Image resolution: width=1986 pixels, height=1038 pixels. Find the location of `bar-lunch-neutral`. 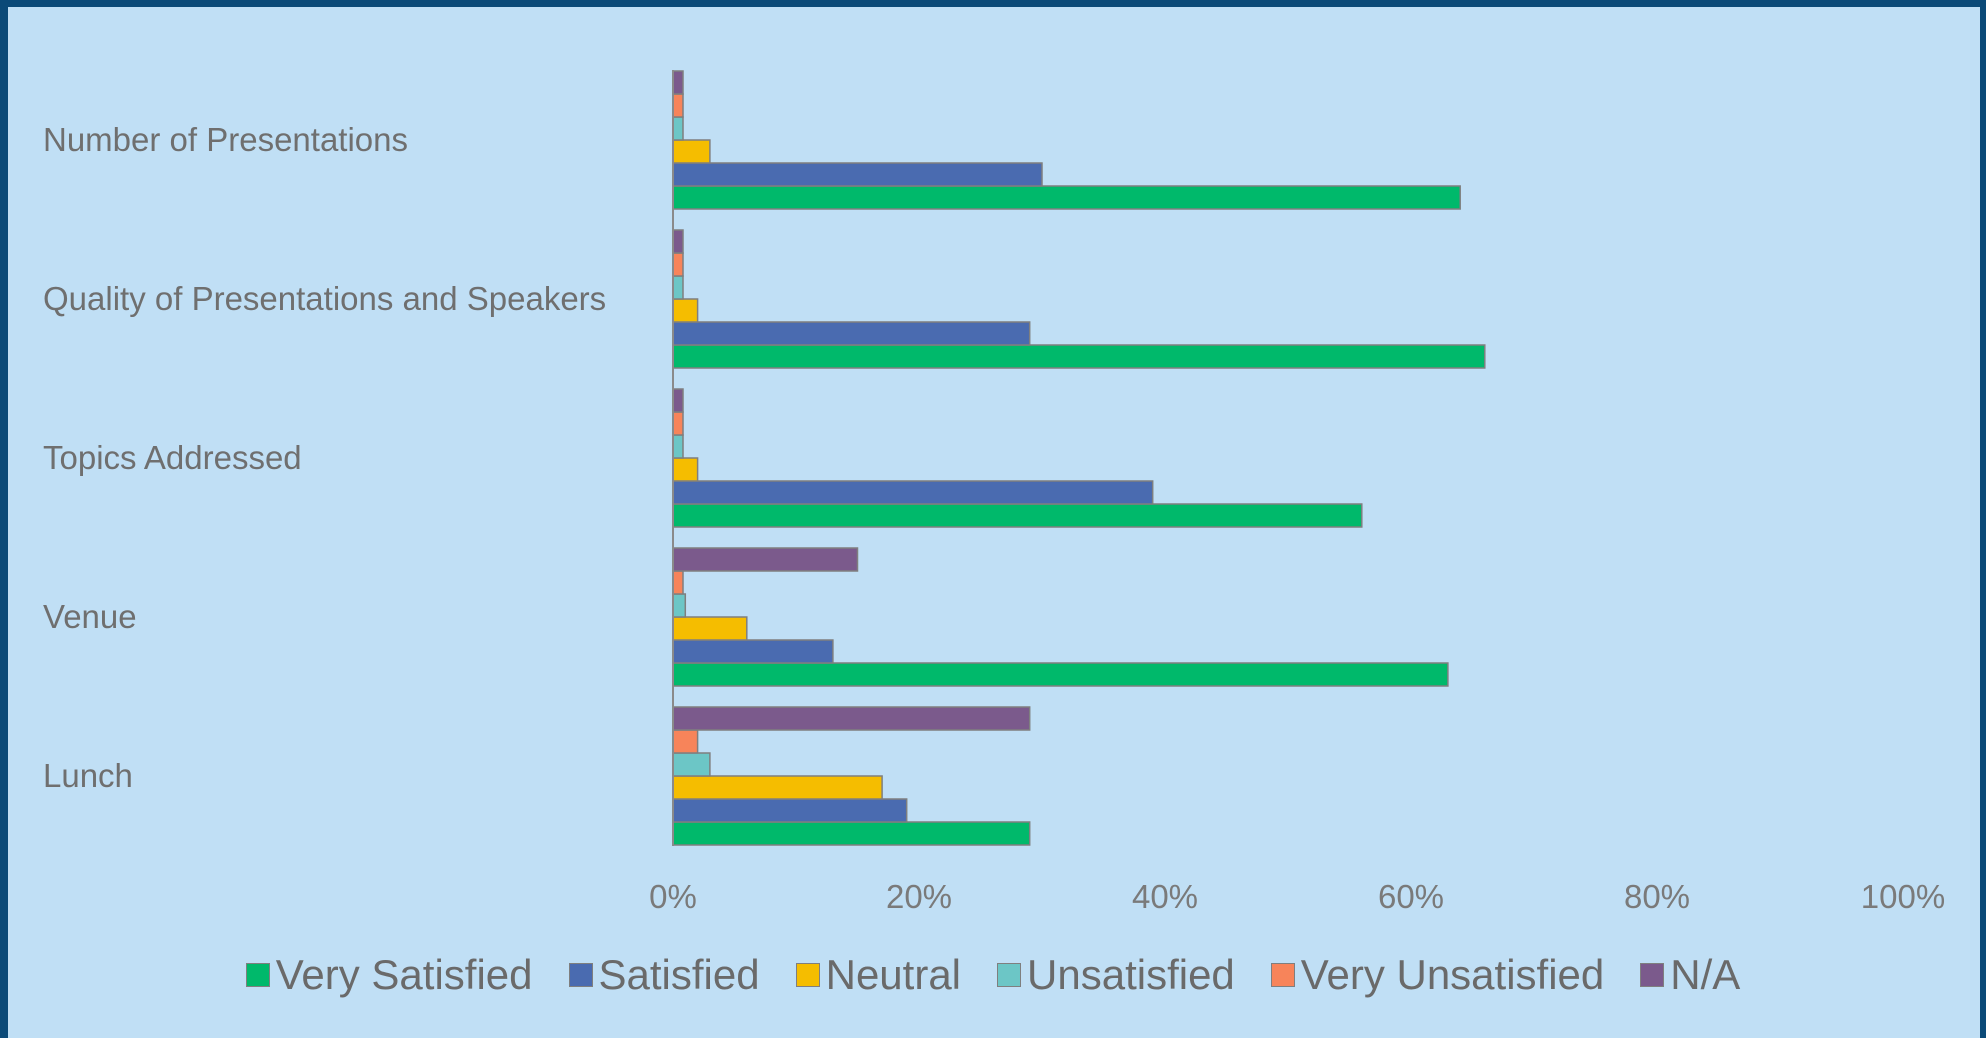

bar-lunch-neutral is located at coordinates (777, 787).